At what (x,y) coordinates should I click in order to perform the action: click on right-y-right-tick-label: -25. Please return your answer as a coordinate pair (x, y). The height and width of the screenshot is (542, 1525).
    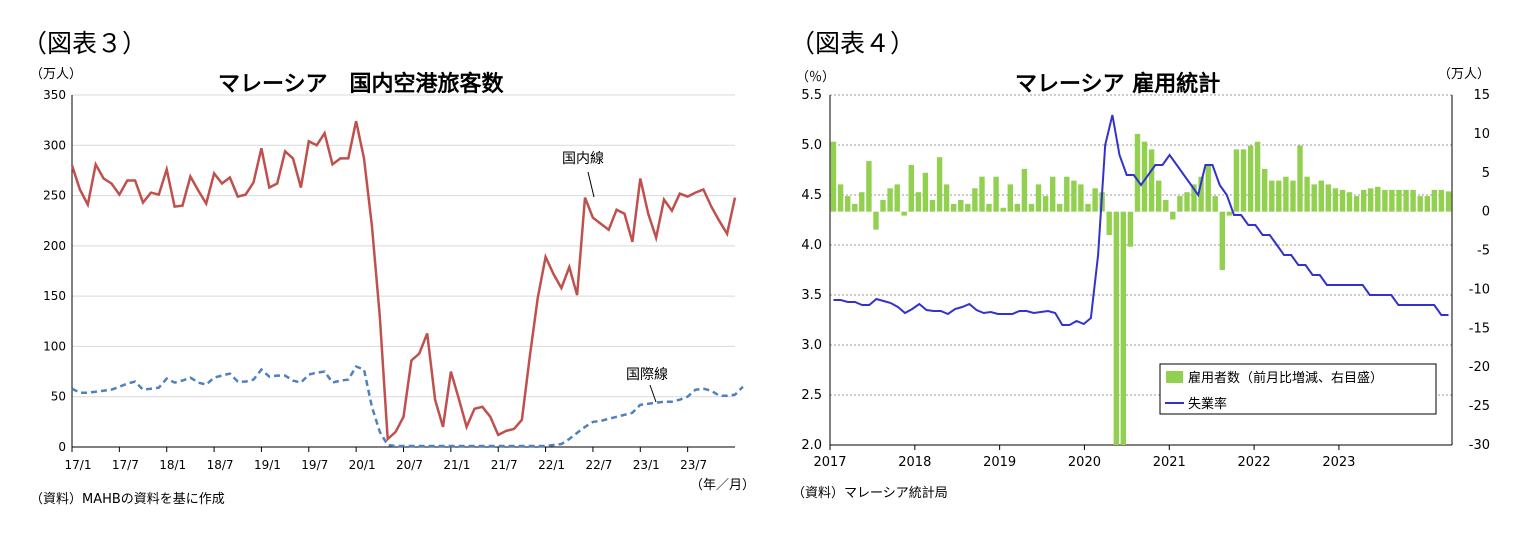
    Looking at the image, I should click on (1479, 406).